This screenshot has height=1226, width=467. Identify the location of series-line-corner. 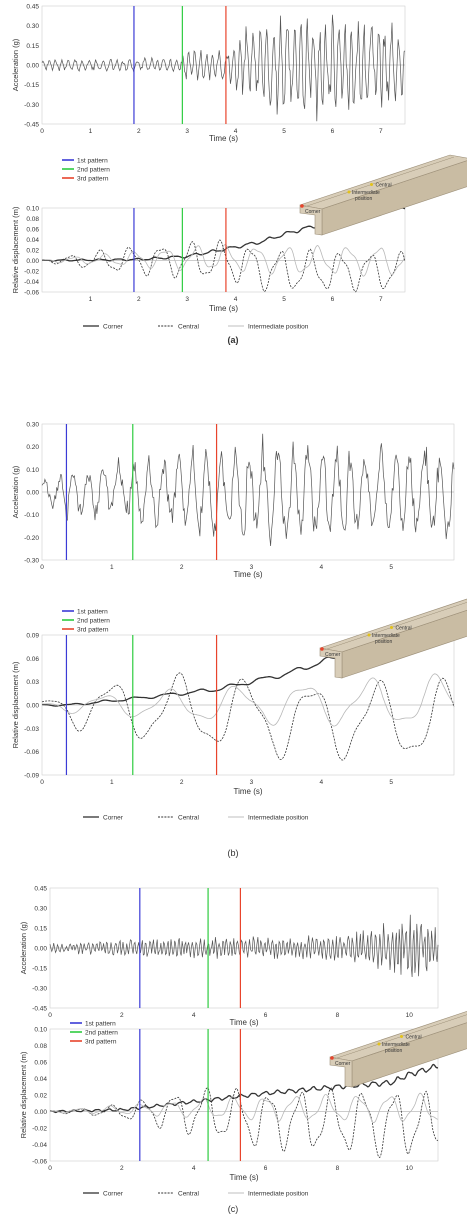
(243, 1088).